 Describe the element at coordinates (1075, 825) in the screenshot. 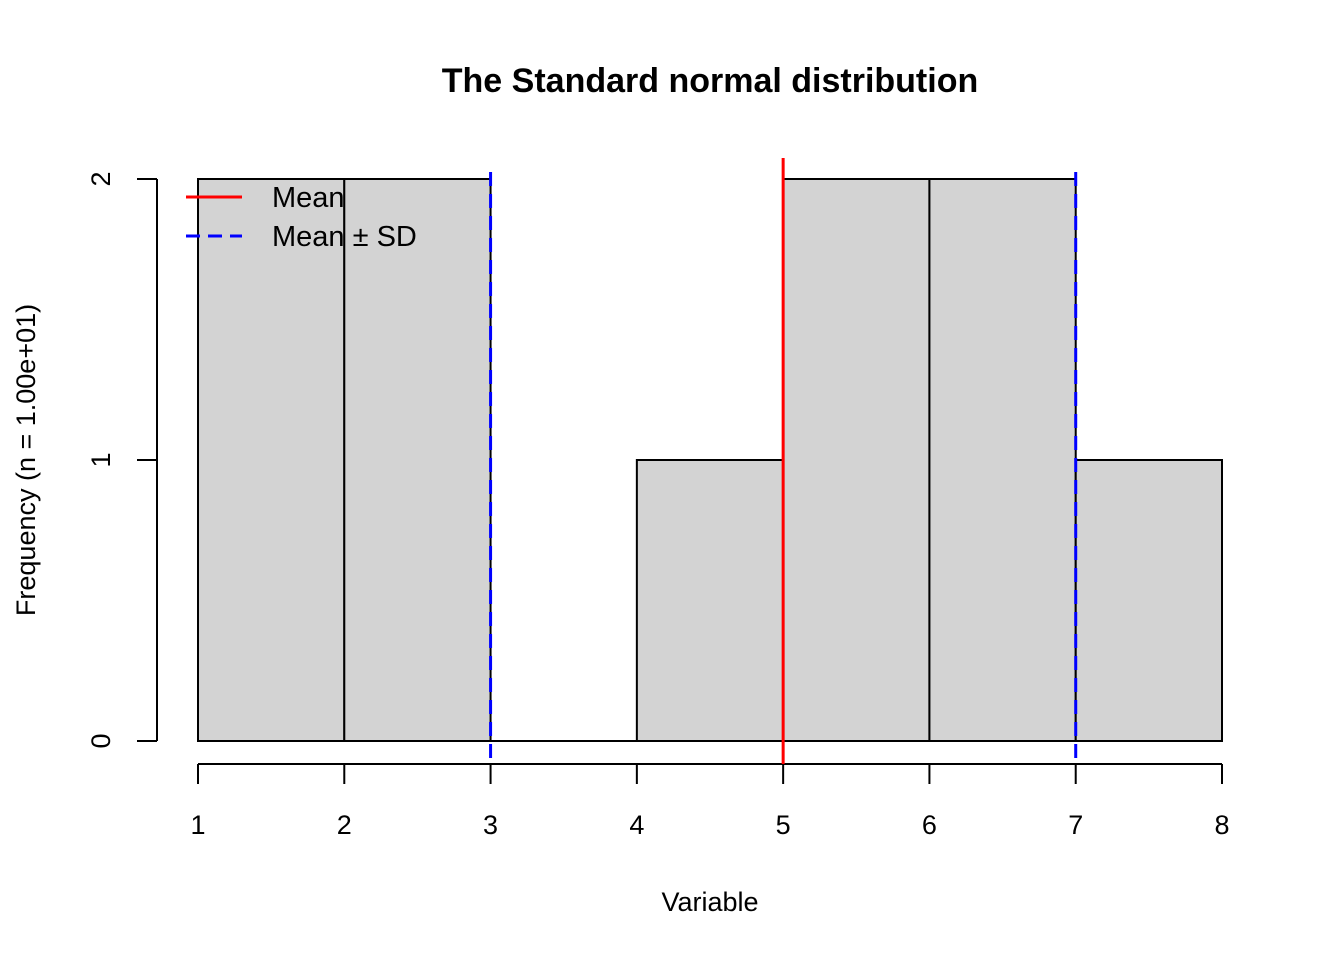

I see `x-tick-label: 7` at that location.